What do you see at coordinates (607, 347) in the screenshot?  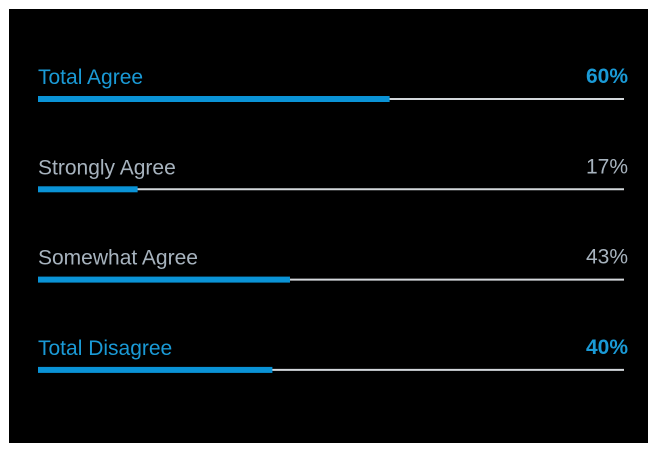 I see `value-label: 40%` at bounding box center [607, 347].